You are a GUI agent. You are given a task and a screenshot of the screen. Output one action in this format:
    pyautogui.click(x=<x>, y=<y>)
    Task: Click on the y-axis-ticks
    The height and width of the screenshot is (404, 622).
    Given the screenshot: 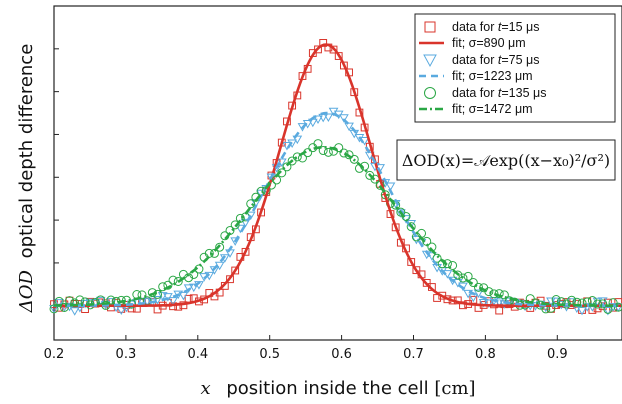 What is the action you would take?
    pyautogui.click(x=56, y=177)
    